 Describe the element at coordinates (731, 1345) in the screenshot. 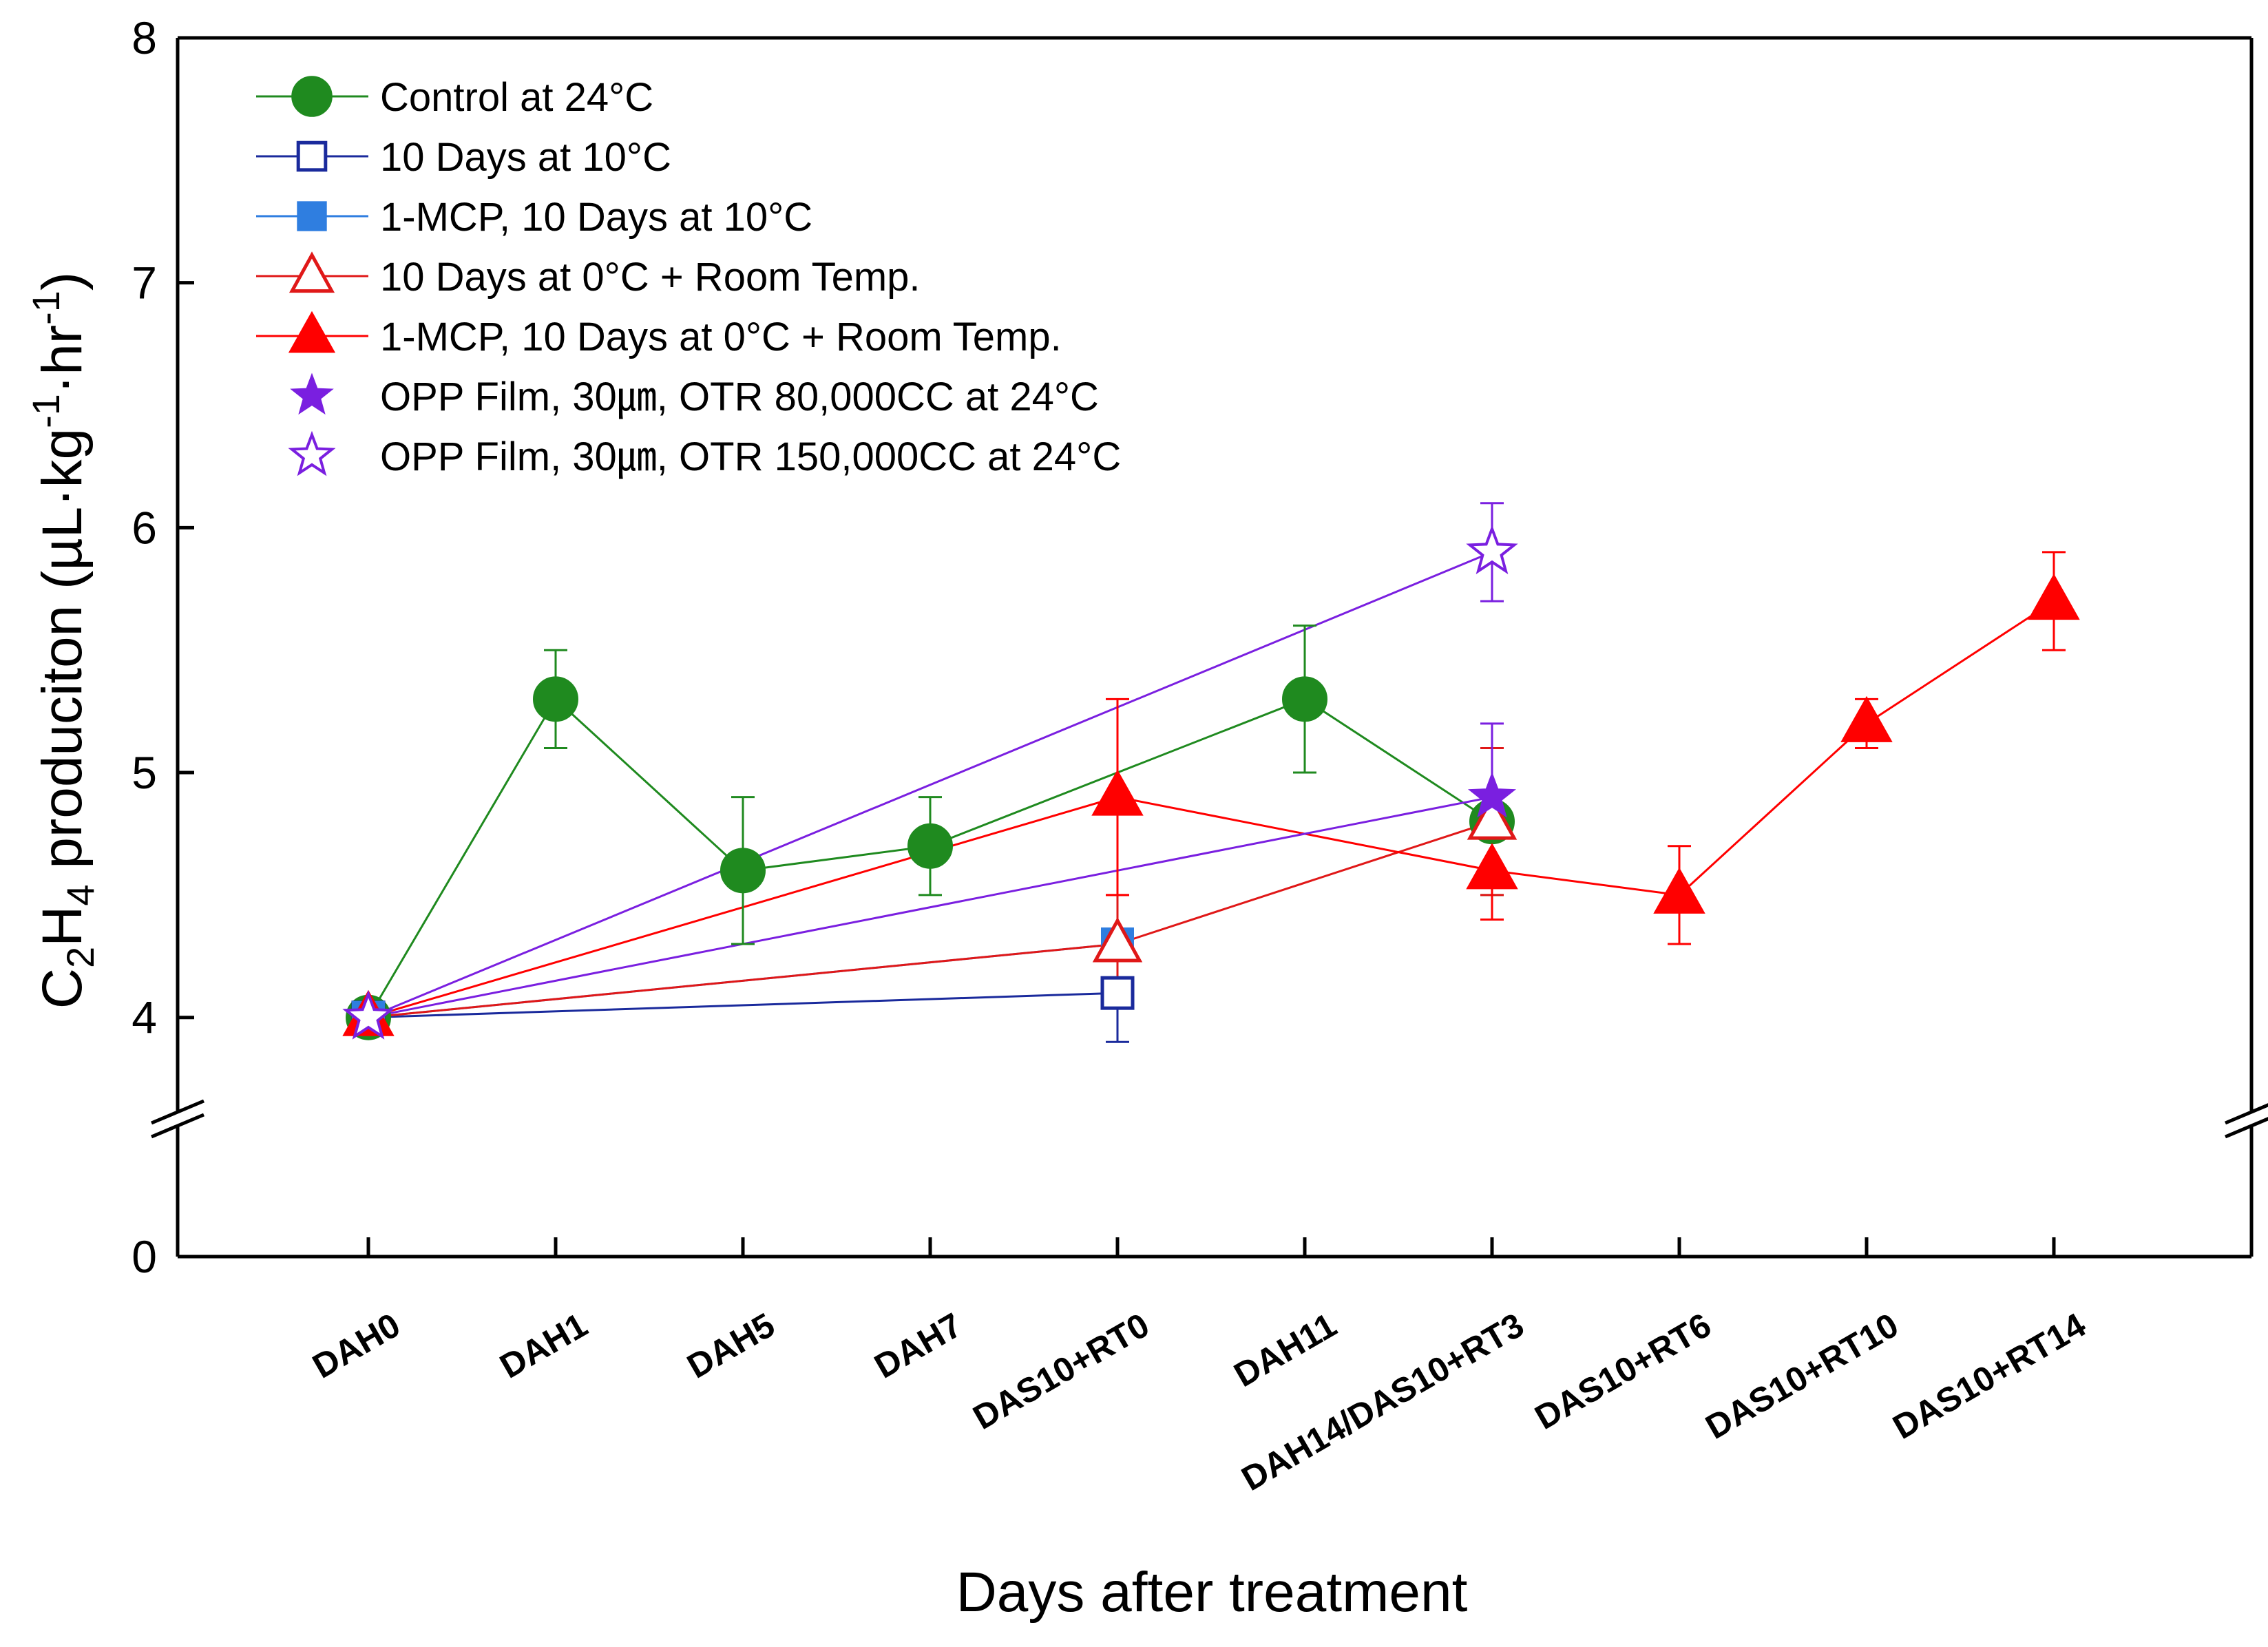

I see `x-tick-label: DAH5` at that location.